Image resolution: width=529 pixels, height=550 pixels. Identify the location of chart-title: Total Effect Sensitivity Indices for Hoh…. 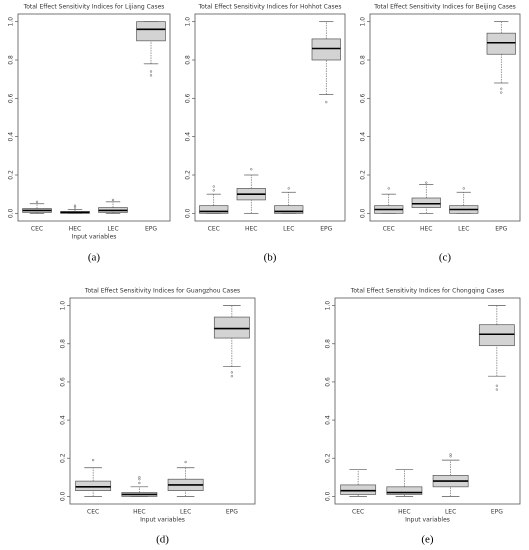
(270, 7).